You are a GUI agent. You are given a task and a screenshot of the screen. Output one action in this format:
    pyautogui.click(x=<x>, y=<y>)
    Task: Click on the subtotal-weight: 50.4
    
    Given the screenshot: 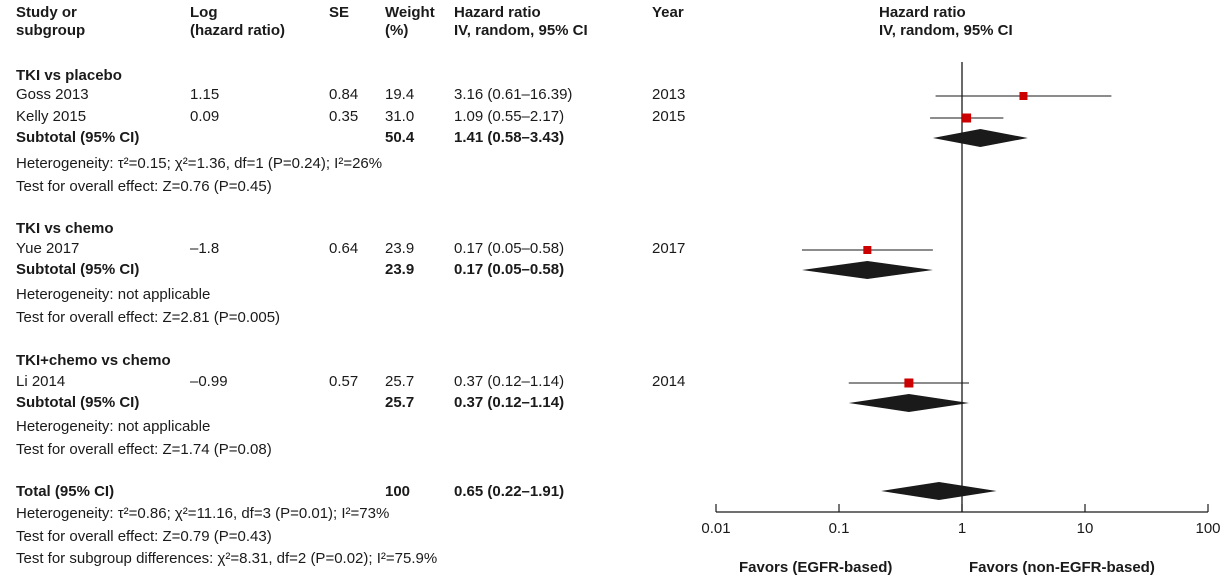 What is the action you would take?
    pyautogui.click(x=400, y=137)
    